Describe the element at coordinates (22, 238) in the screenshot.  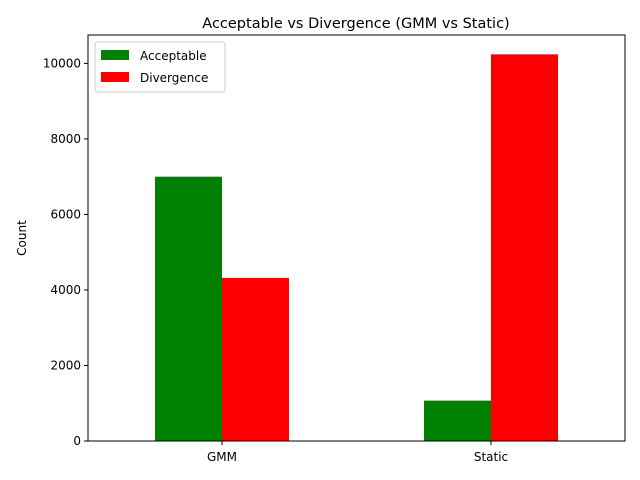
I see `y-axis-label: Count` at that location.